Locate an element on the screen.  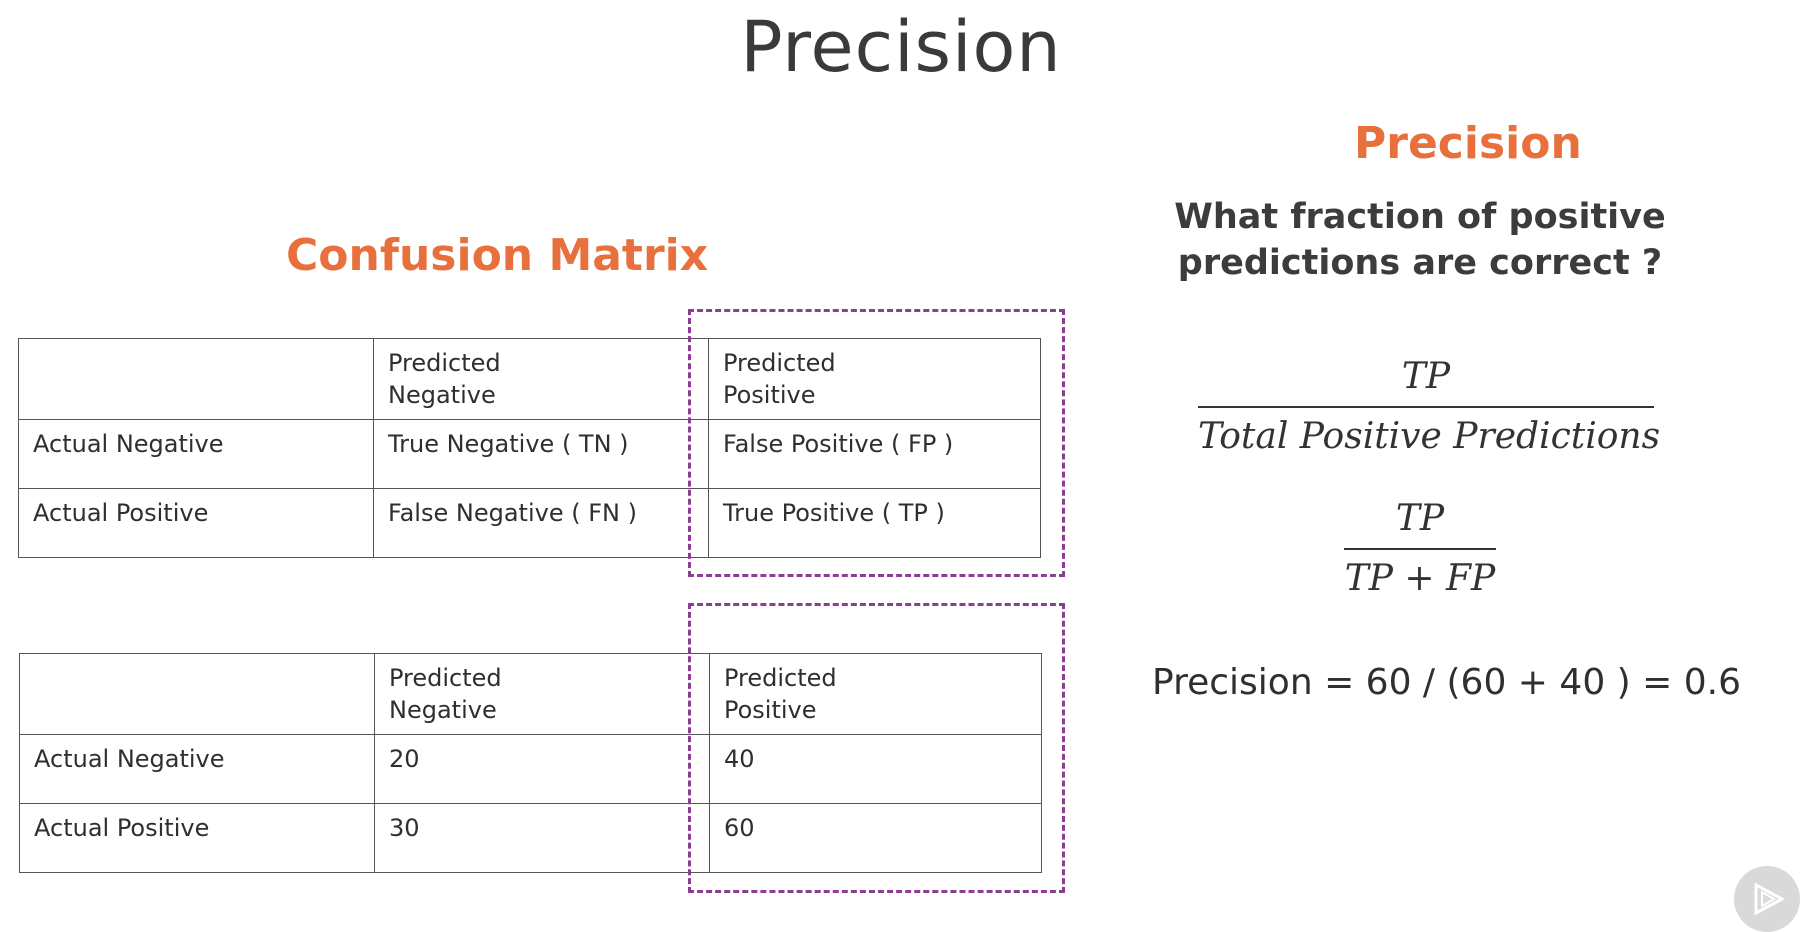
precision-calculation: Precision = 60 / (60 + 40 ) = 0.6 is located at coordinates (1447, 682).